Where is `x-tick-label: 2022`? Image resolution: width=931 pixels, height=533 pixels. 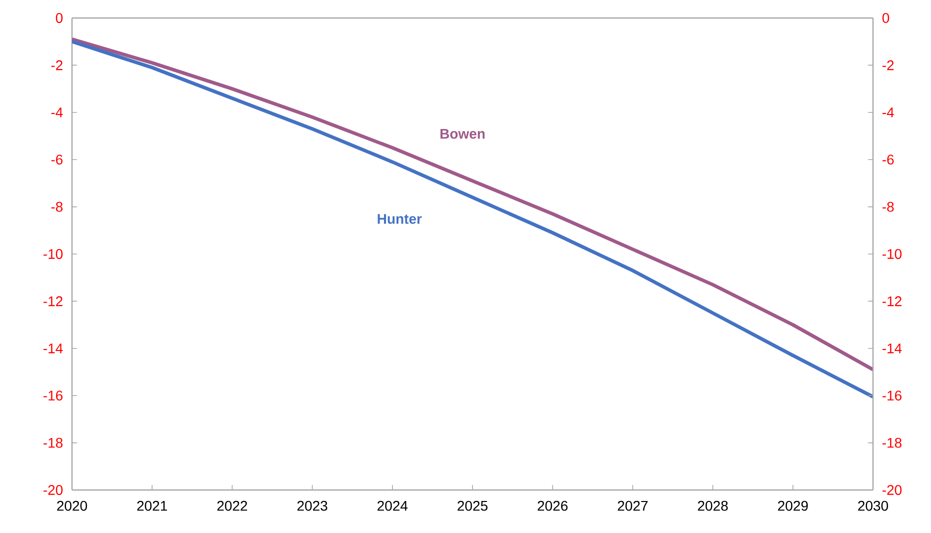
x-tick-label: 2022 is located at coordinates (232, 505).